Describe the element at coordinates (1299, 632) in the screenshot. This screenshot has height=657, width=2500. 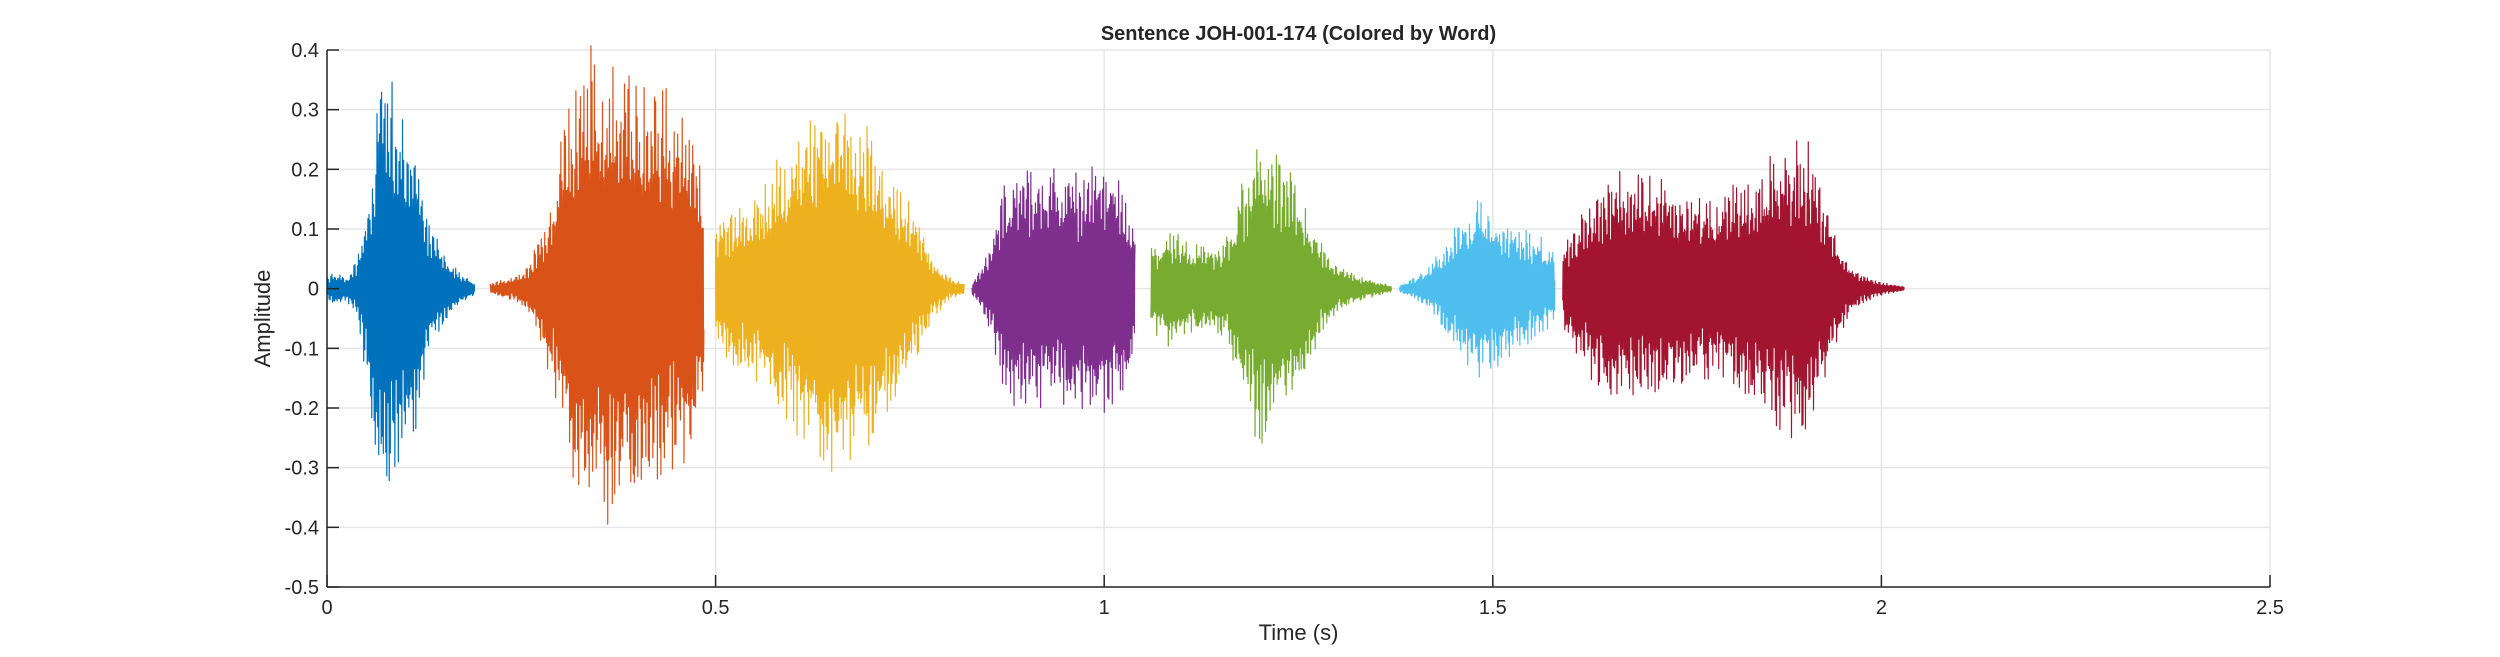
I see `x-axis-label: Time (s)` at that location.